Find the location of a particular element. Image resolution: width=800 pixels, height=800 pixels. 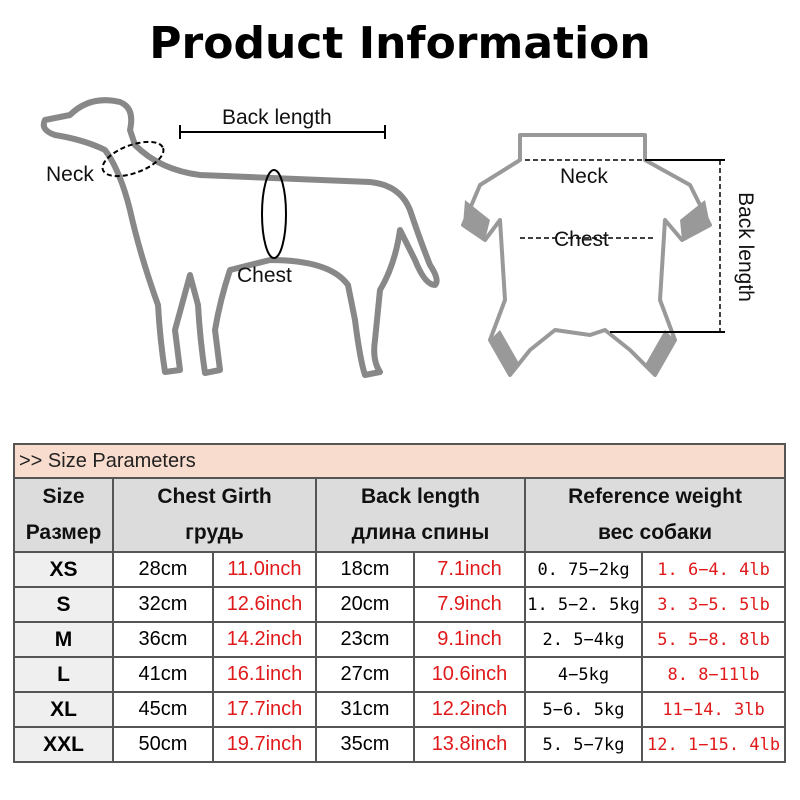

cell-chest-cm: 28cm is located at coordinates (163, 569).